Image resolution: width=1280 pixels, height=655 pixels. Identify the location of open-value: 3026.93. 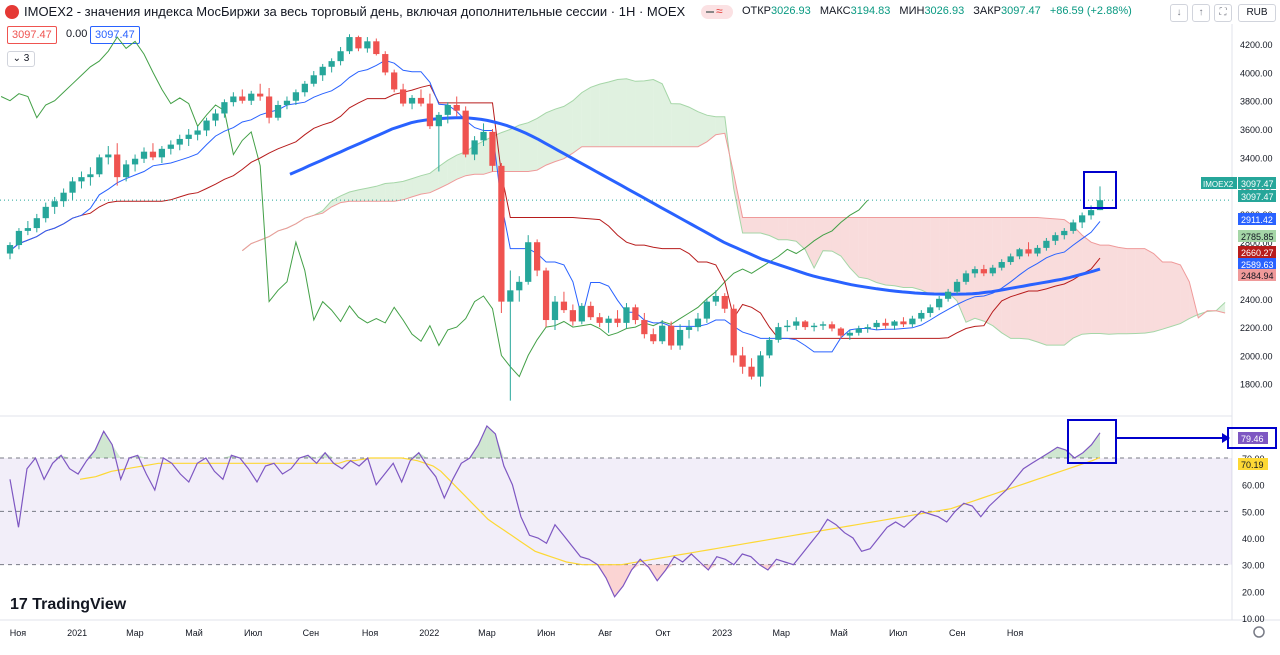
(791, 11).